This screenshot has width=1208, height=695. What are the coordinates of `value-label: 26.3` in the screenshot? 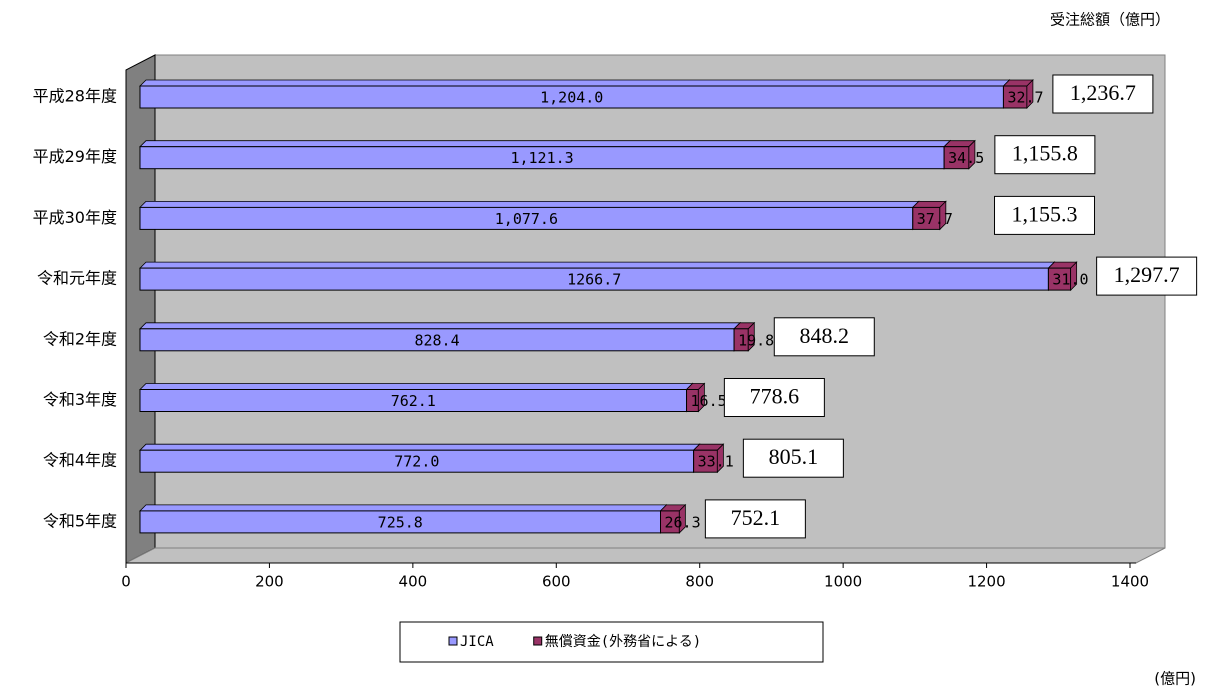 It's located at (683, 522).